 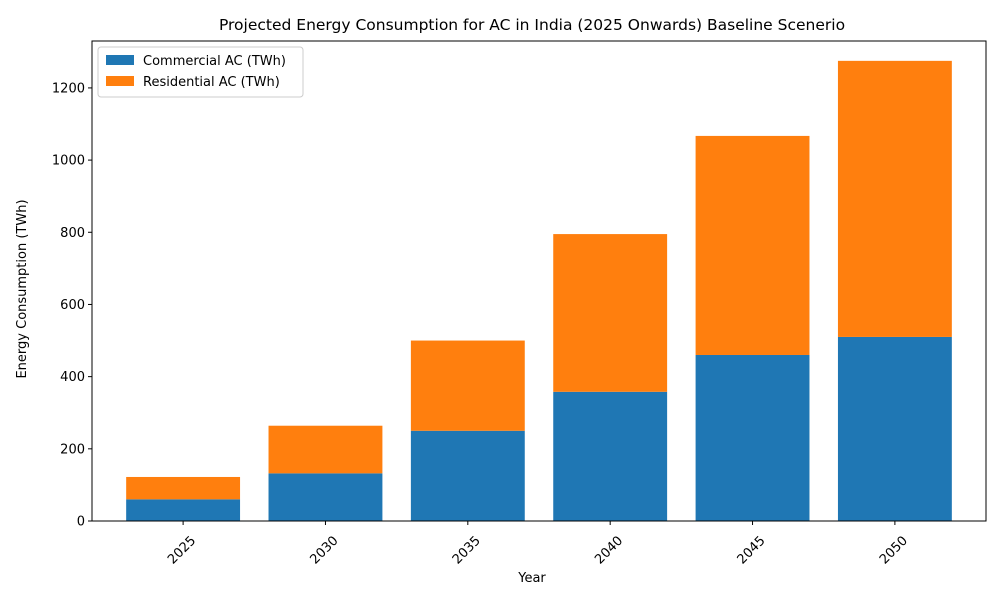 I want to click on y-axis-label: Energy Consumption (TWh), so click(x=22, y=288).